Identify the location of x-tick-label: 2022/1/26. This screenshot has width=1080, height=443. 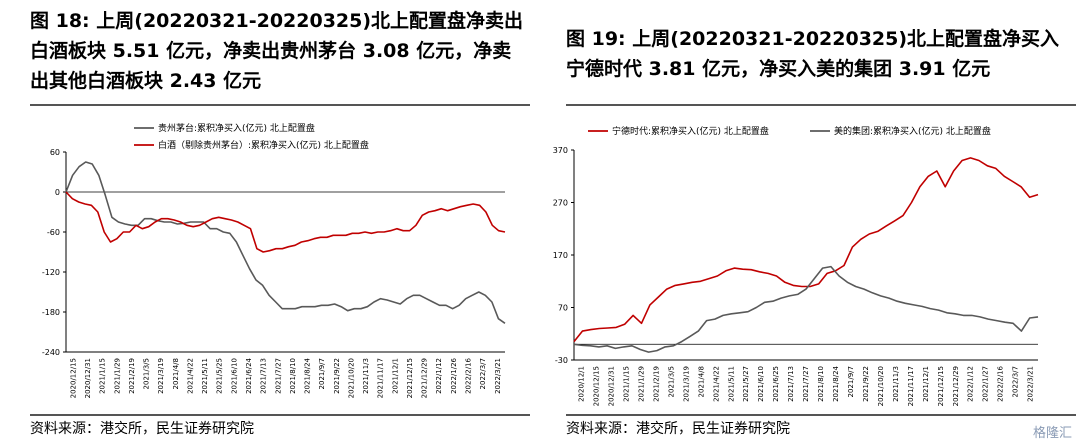
(454, 375).